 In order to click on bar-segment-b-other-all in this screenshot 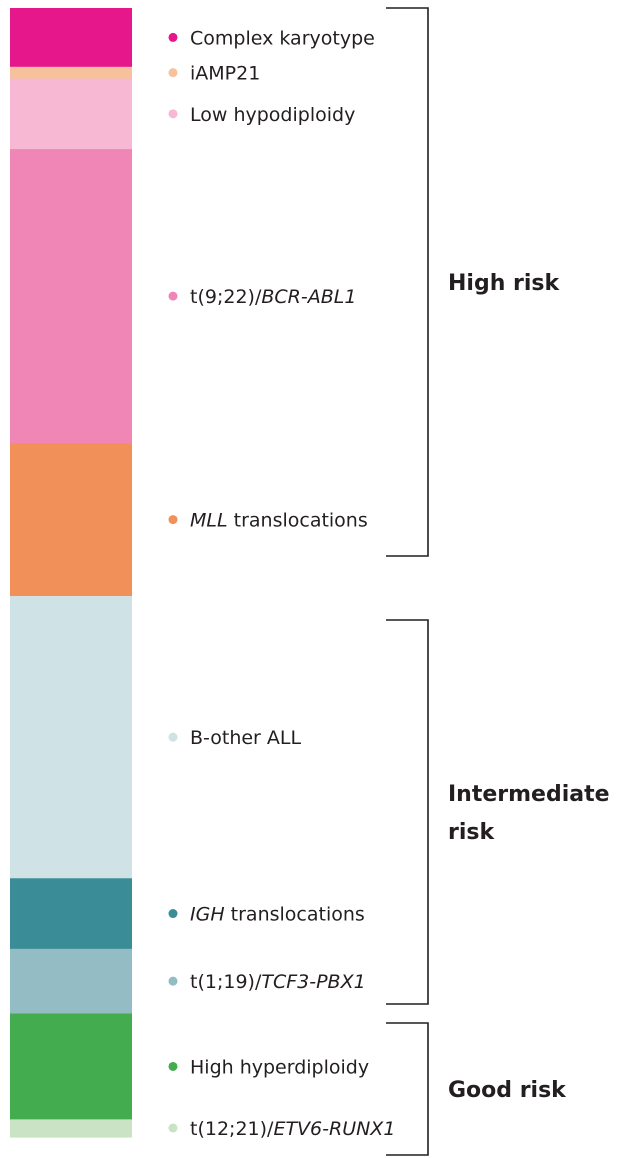, I will do `click(71, 737)`.